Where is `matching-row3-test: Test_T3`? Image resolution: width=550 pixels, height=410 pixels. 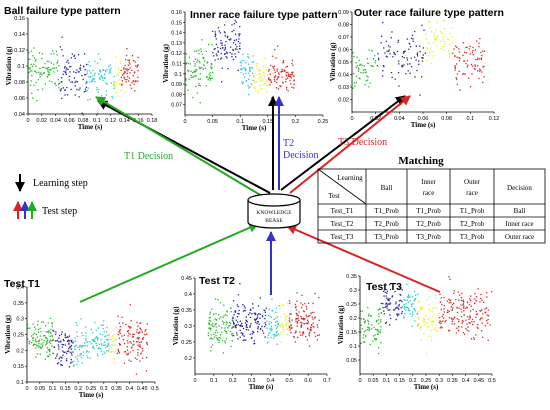 matching-row3-test: Test_T3 is located at coordinates (342, 237).